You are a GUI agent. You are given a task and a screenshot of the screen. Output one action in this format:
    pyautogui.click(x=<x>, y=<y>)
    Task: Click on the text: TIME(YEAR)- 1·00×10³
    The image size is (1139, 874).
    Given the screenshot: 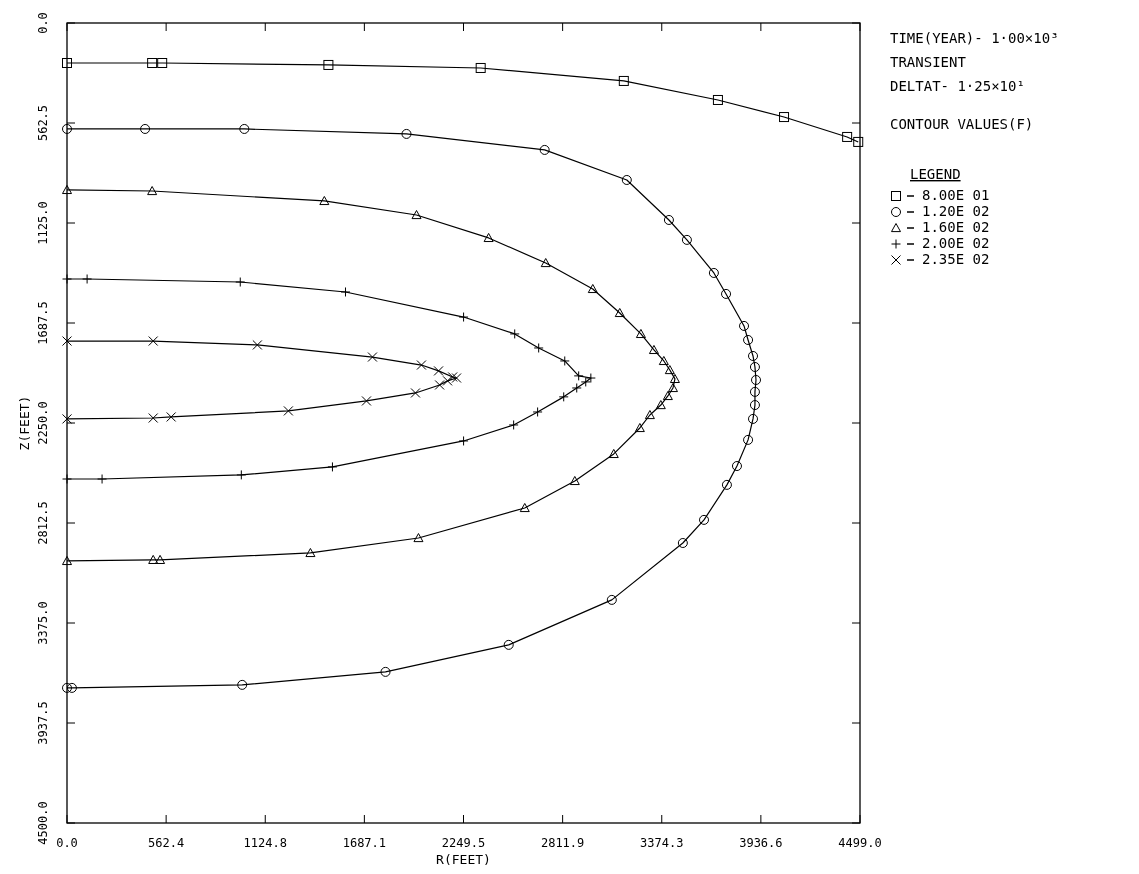 What is the action you would take?
    pyautogui.click(x=974, y=38)
    